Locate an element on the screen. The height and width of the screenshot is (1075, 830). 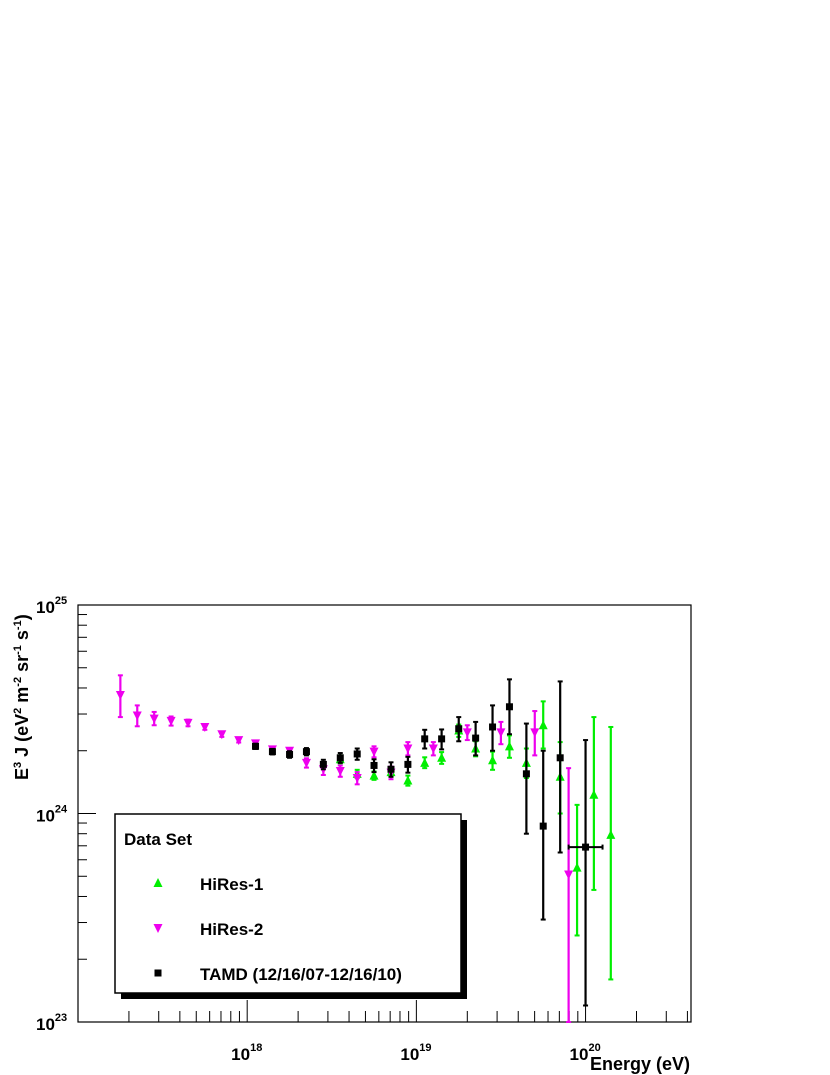
x-tick-label: 1018 is located at coordinates (246, 1053).